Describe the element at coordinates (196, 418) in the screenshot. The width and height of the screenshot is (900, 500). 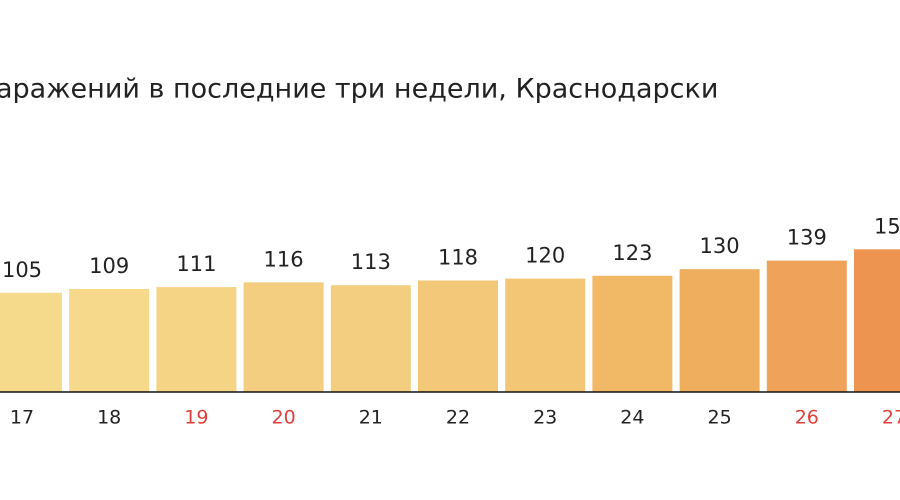
I see `x-tick-label: 19` at that location.